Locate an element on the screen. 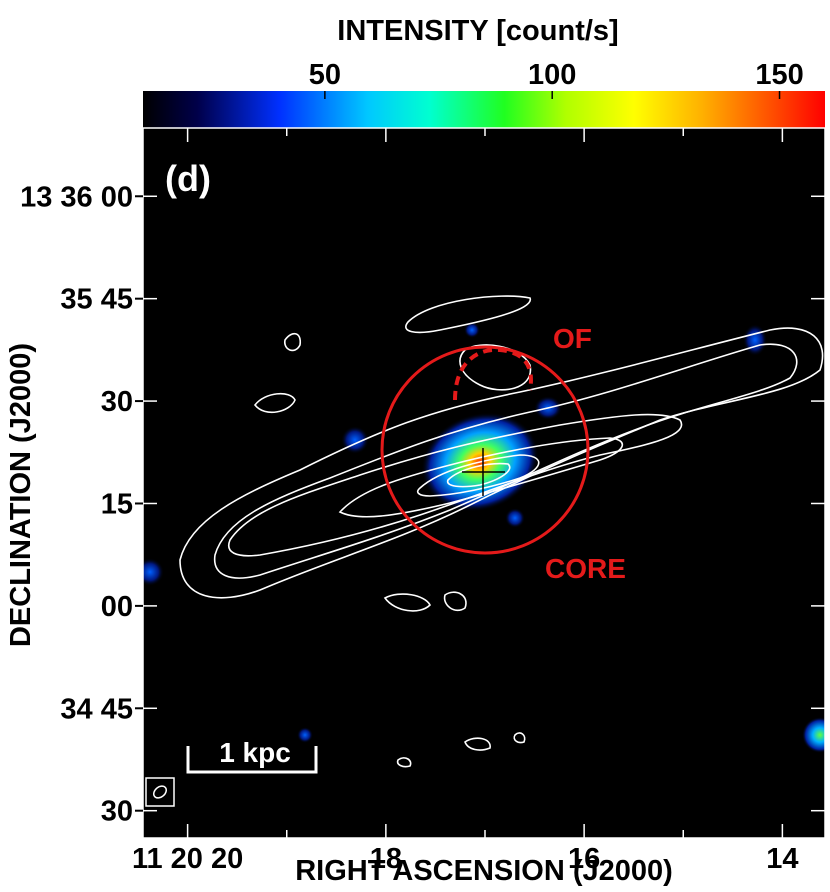 Image resolution: width=830 pixels, height=892 pixels. outflow-label: OF is located at coordinates (572, 338).